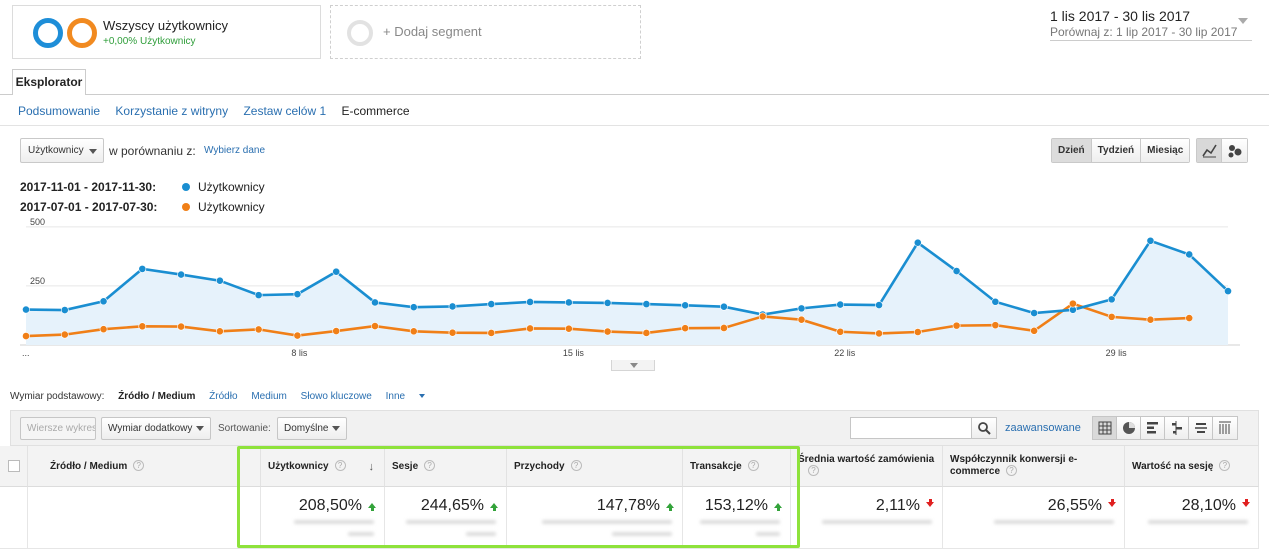 This screenshot has height=554, width=1269. Describe the element at coordinates (595, 518) in the screenshot. I see `revenue-total-cell: 147,78%` at that location.